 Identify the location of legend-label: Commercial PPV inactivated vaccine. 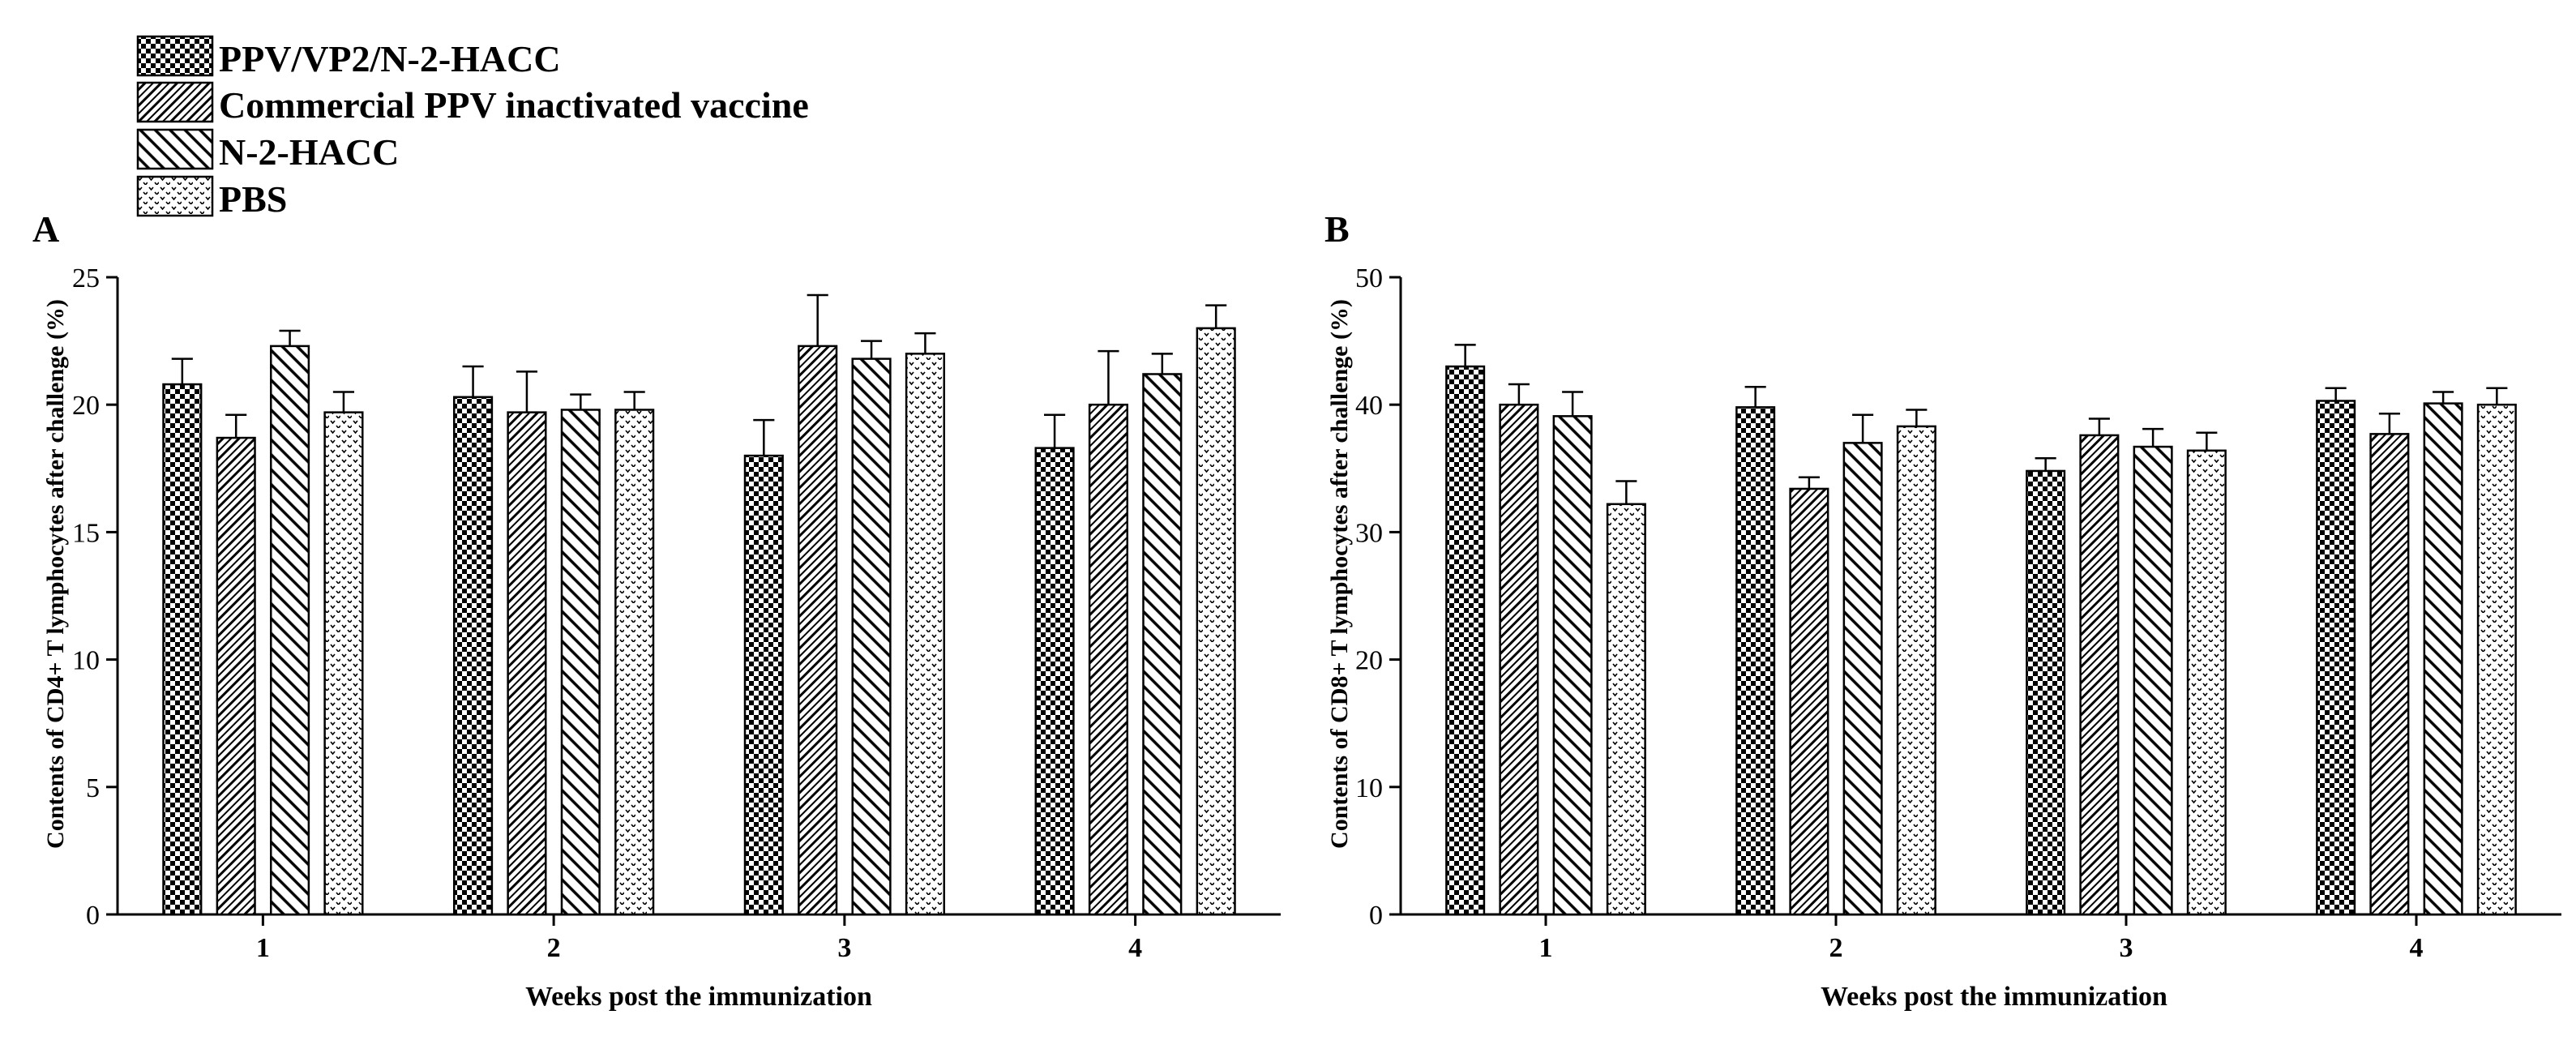
(514, 105).